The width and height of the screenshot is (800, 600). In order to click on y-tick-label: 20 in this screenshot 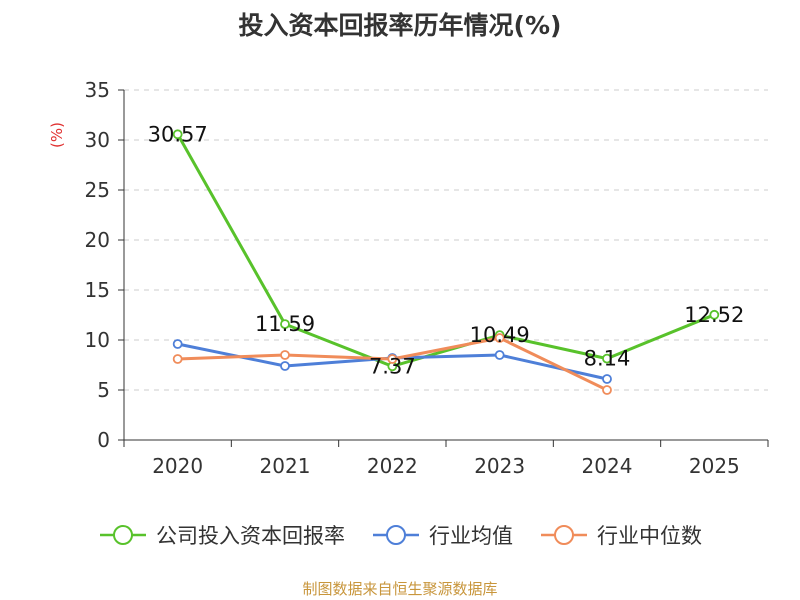, I will do `click(97, 240)`.